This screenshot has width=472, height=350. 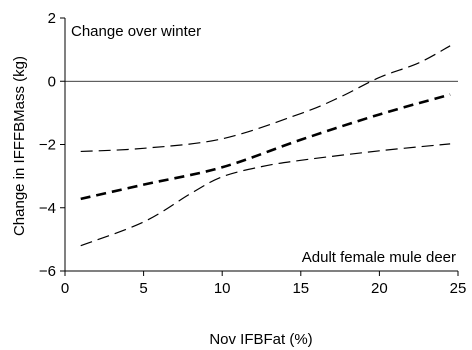 I want to click on x-axis-label: Nov IFBFat (%), so click(x=260, y=339).